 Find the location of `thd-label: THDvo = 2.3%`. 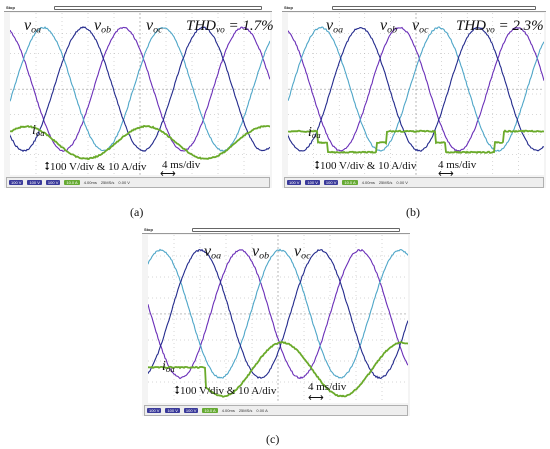

thd-label: THDvo = 2.3% is located at coordinates (500, 26).